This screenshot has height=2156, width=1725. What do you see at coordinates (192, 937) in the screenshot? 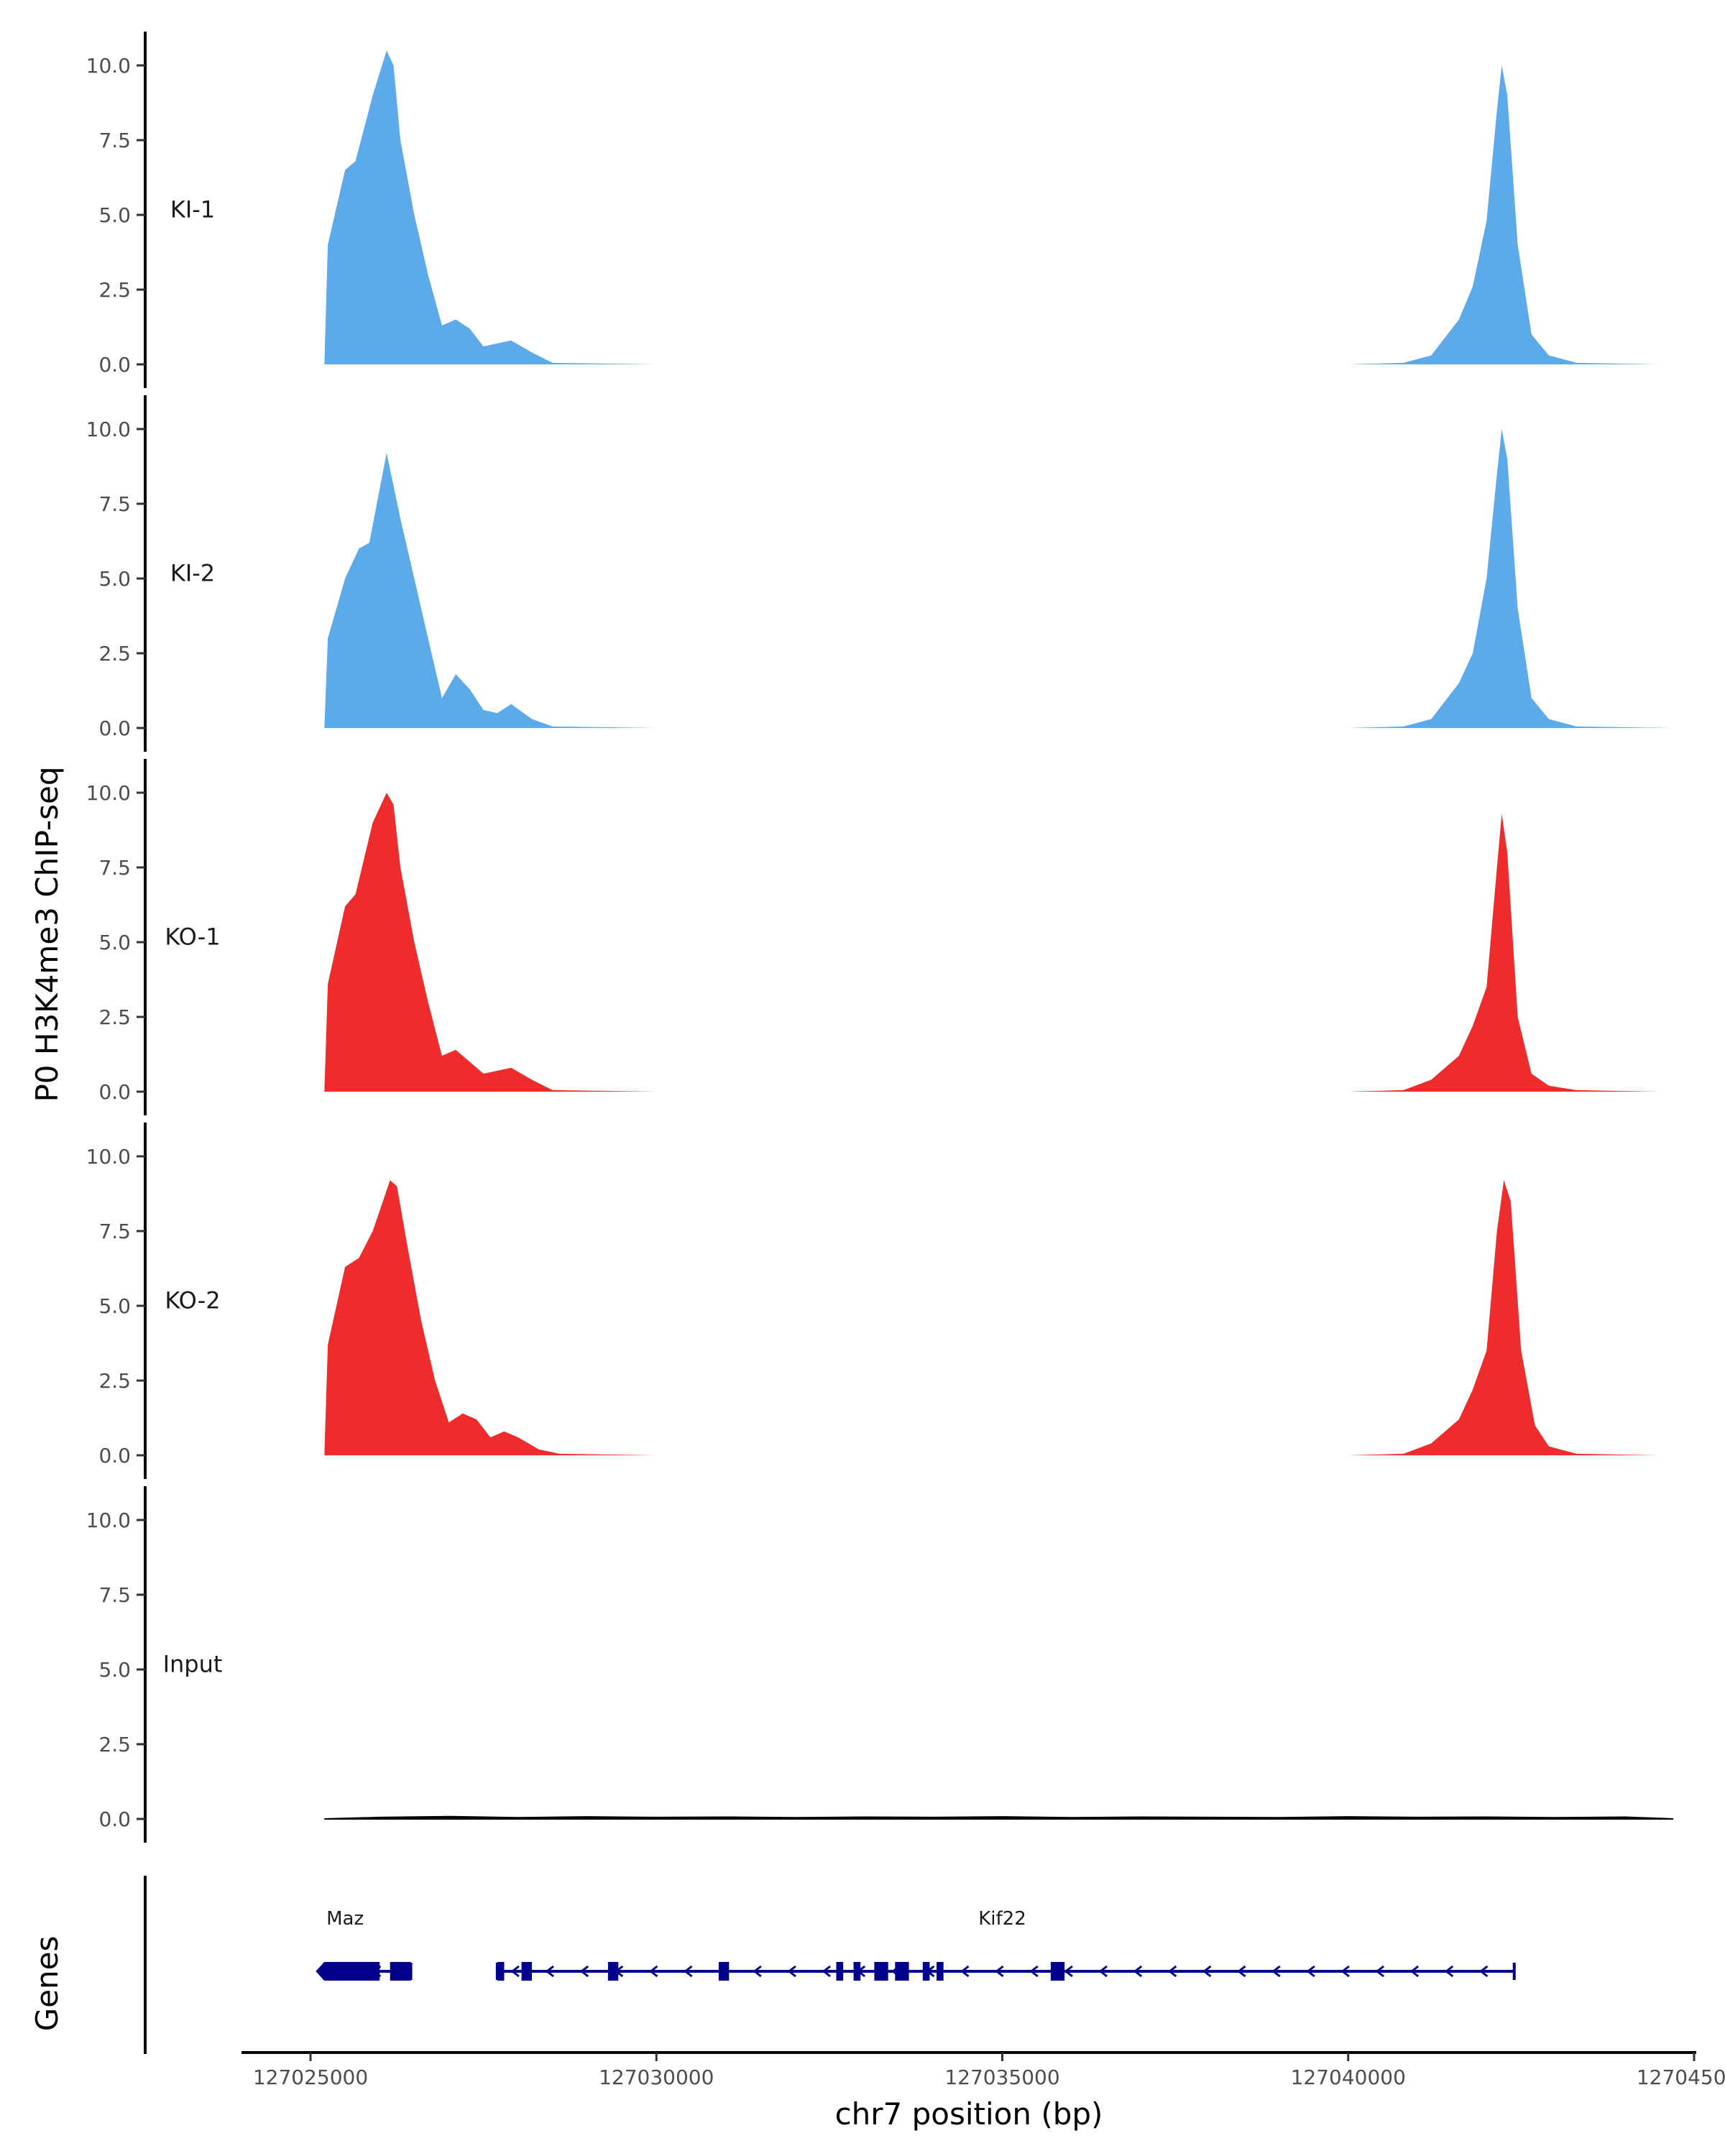
I see `track-label: KO-1` at bounding box center [192, 937].